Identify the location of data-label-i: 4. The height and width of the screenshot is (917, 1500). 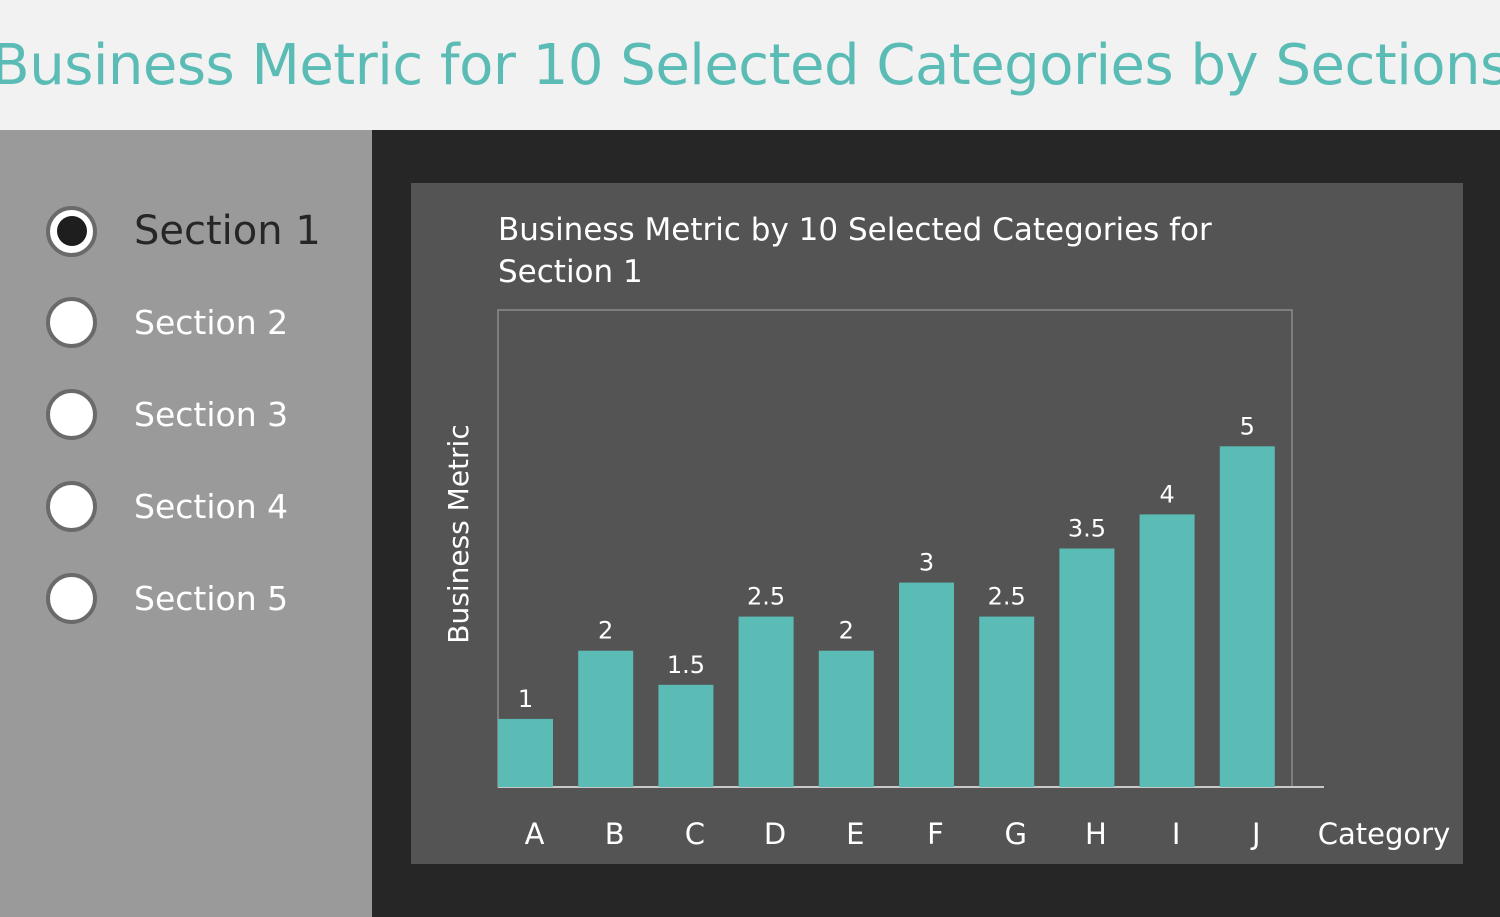
(1166, 494).